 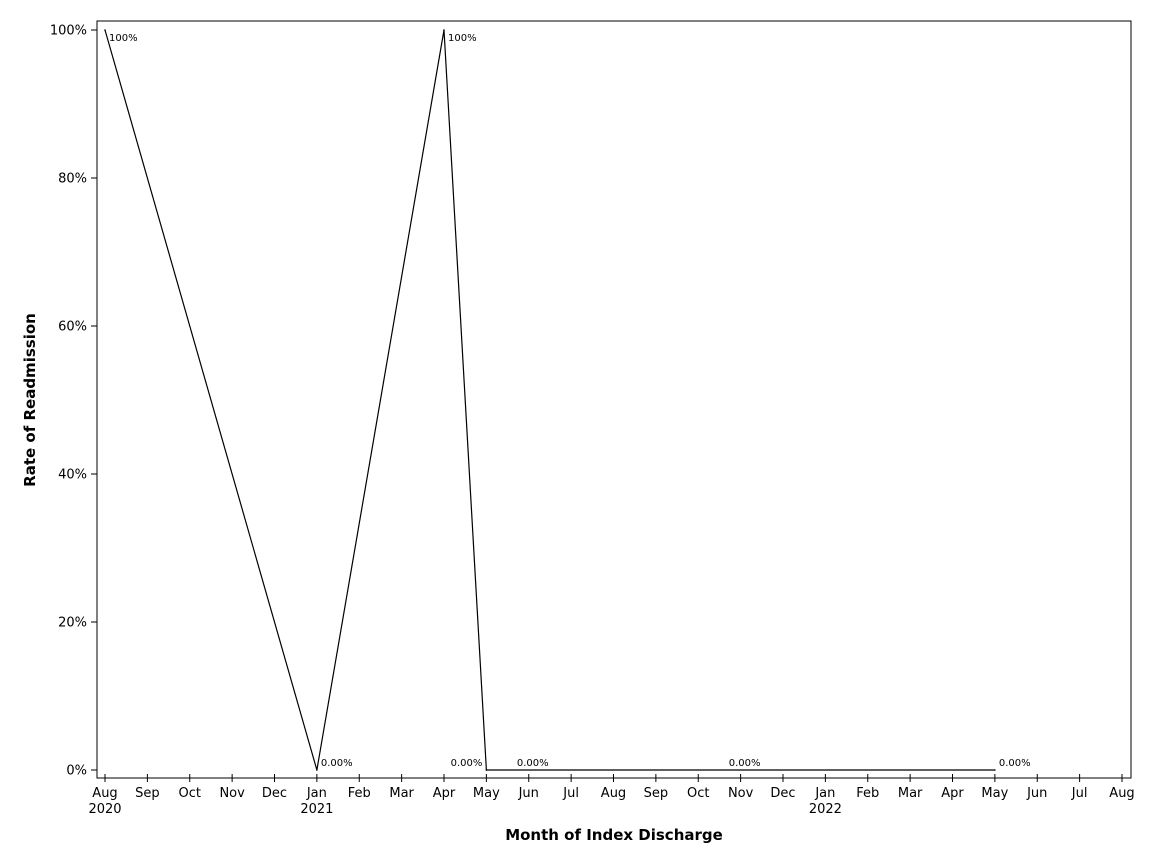 I want to click on y-axis: 0% 20% 40% 60% 80% 100%, so click(x=73, y=401).